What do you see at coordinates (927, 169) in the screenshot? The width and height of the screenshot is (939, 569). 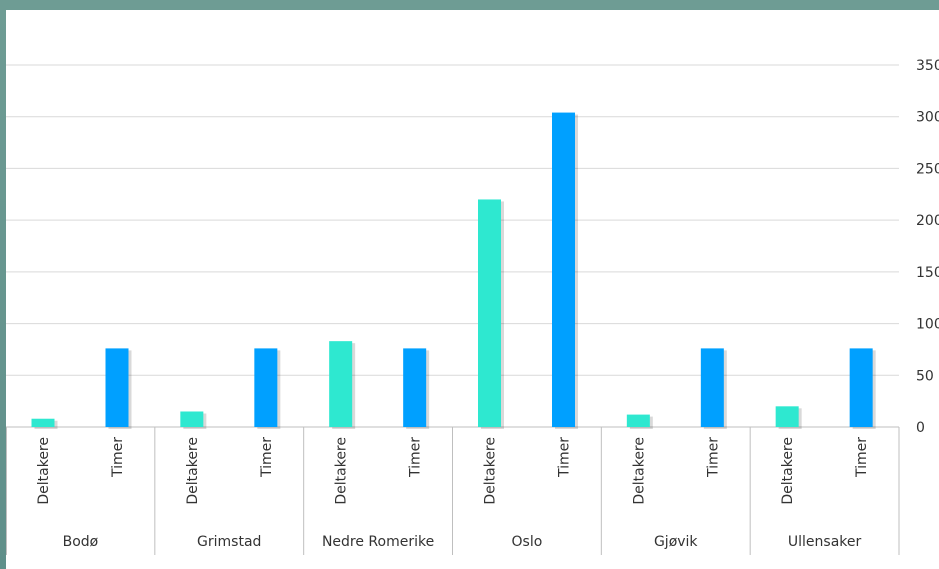 I see `y-tick-label: 250` at bounding box center [927, 169].